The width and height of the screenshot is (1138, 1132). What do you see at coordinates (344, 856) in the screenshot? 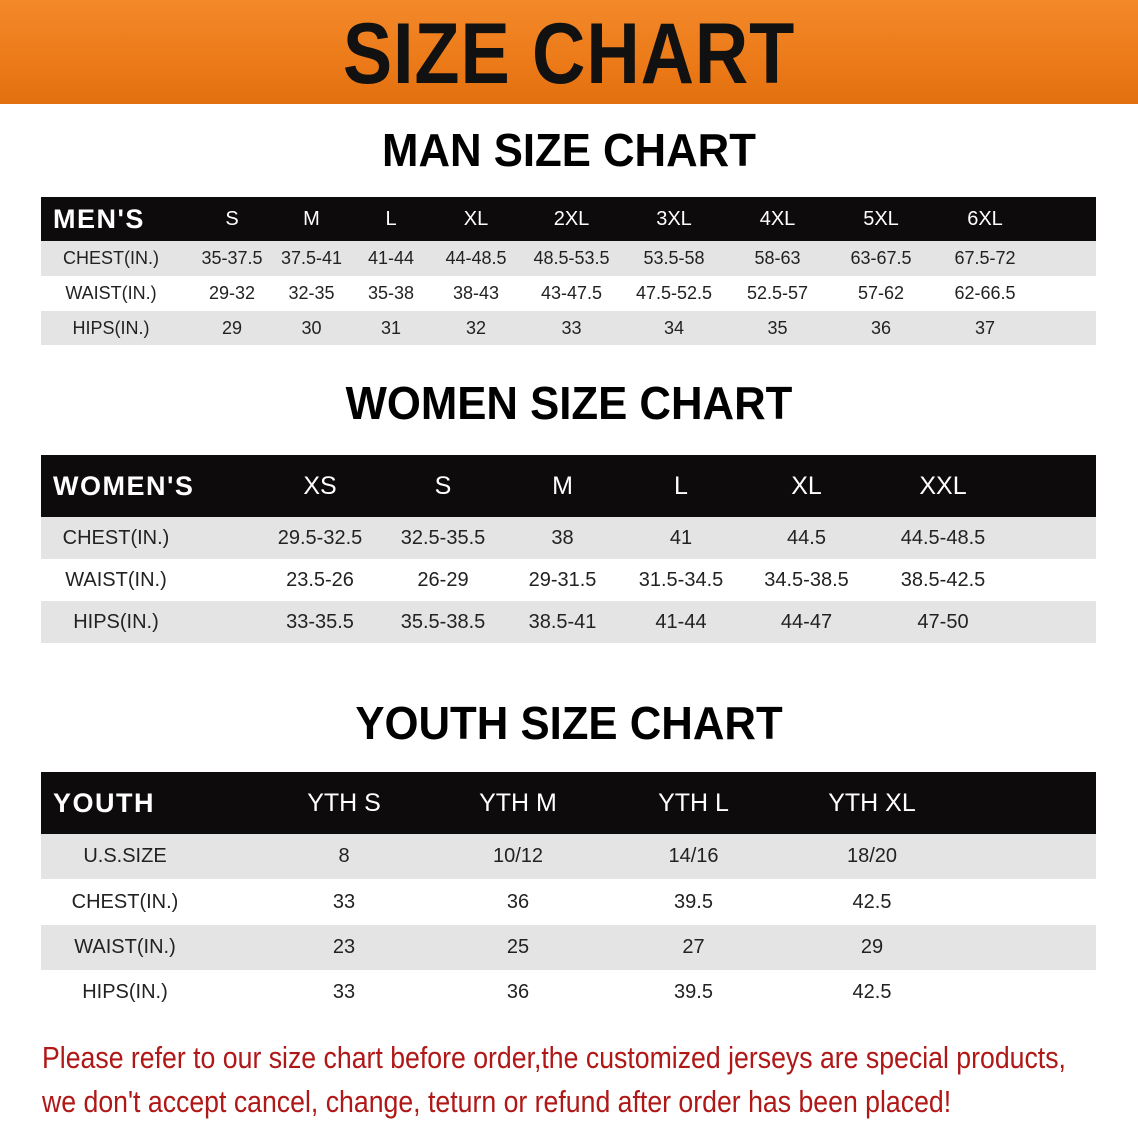
I see `table-cell: 8` at bounding box center [344, 856].